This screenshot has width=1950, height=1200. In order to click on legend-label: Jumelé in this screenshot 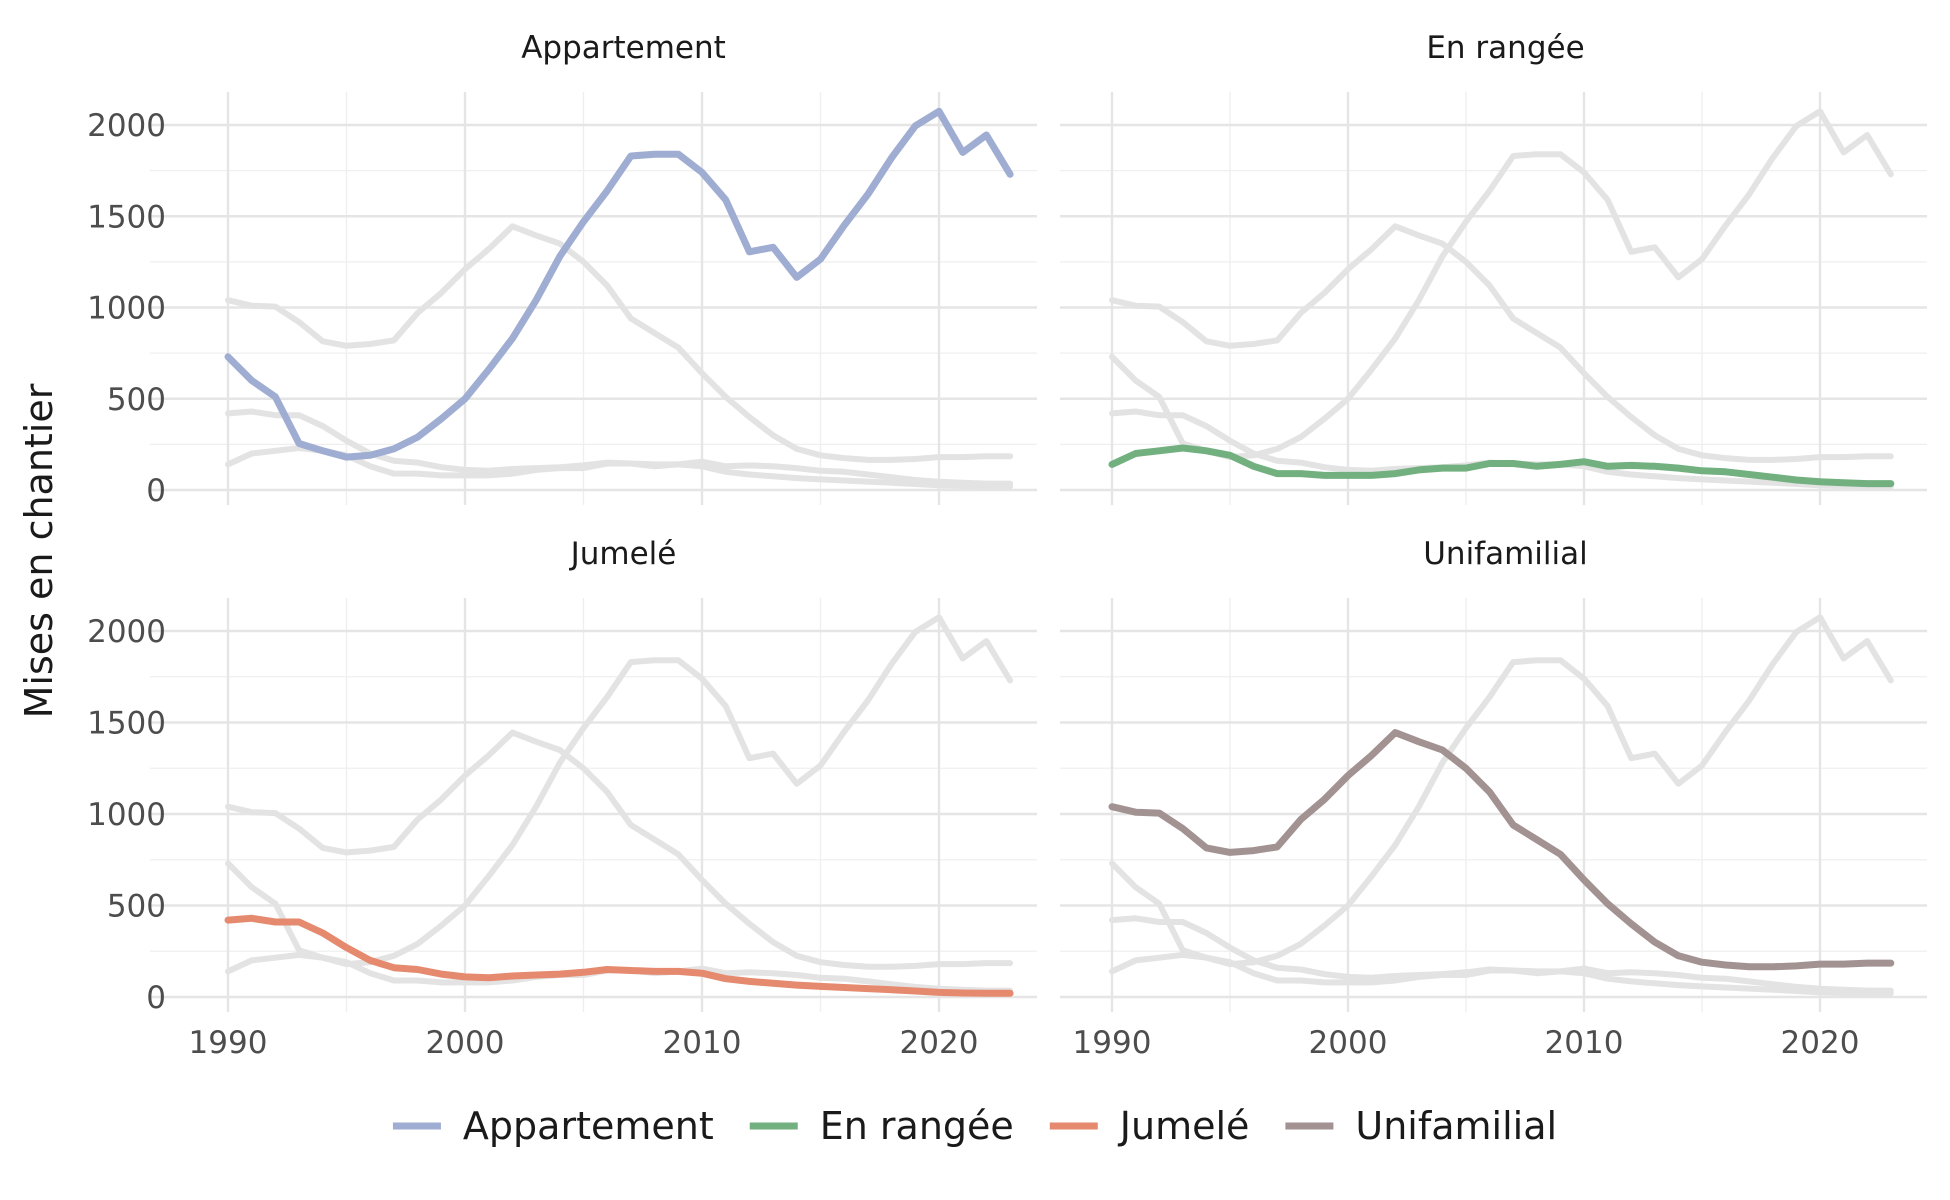, I will do `click(1184, 1126)`.